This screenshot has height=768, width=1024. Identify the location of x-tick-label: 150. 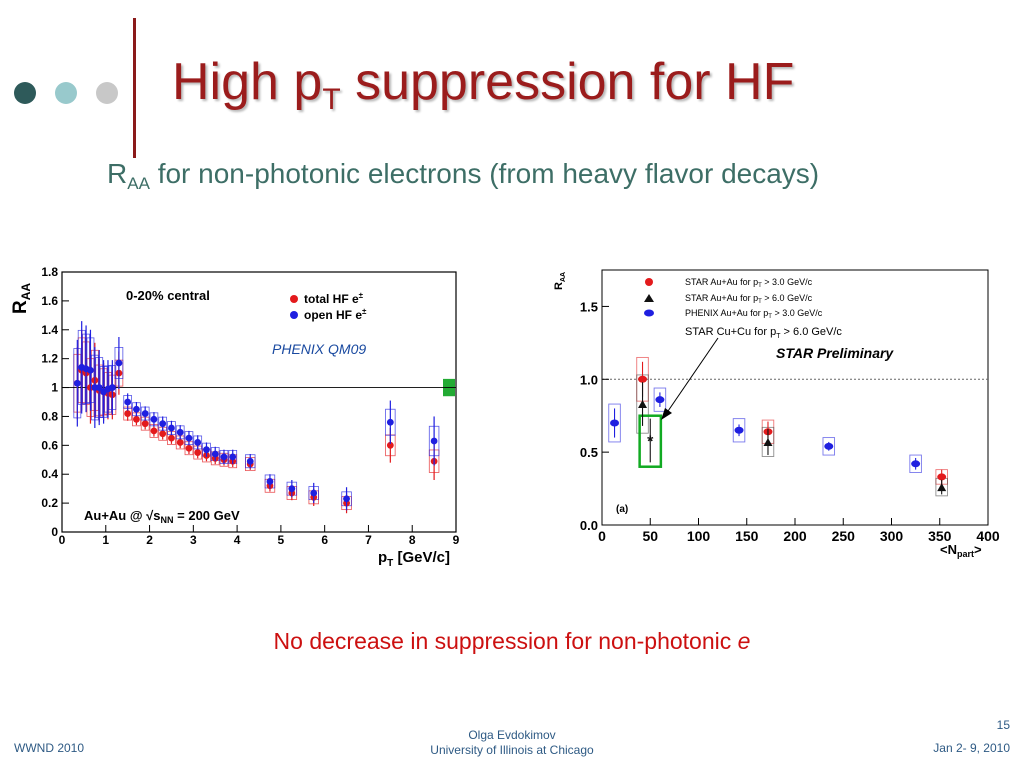
(747, 536).